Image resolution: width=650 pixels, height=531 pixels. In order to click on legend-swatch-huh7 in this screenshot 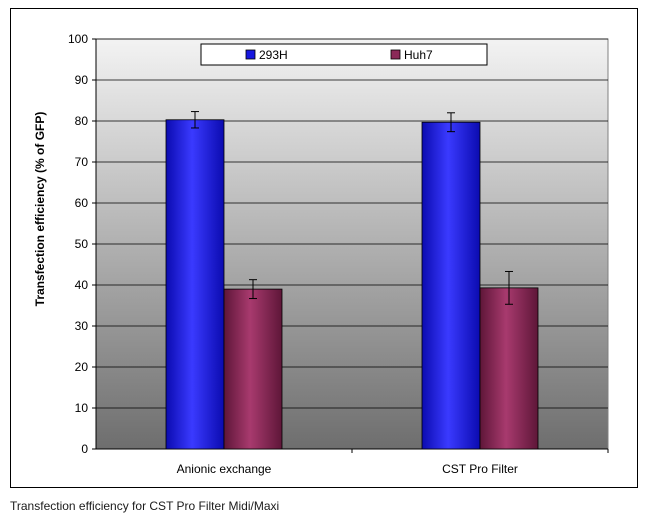, I will do `click(395, 54)`.